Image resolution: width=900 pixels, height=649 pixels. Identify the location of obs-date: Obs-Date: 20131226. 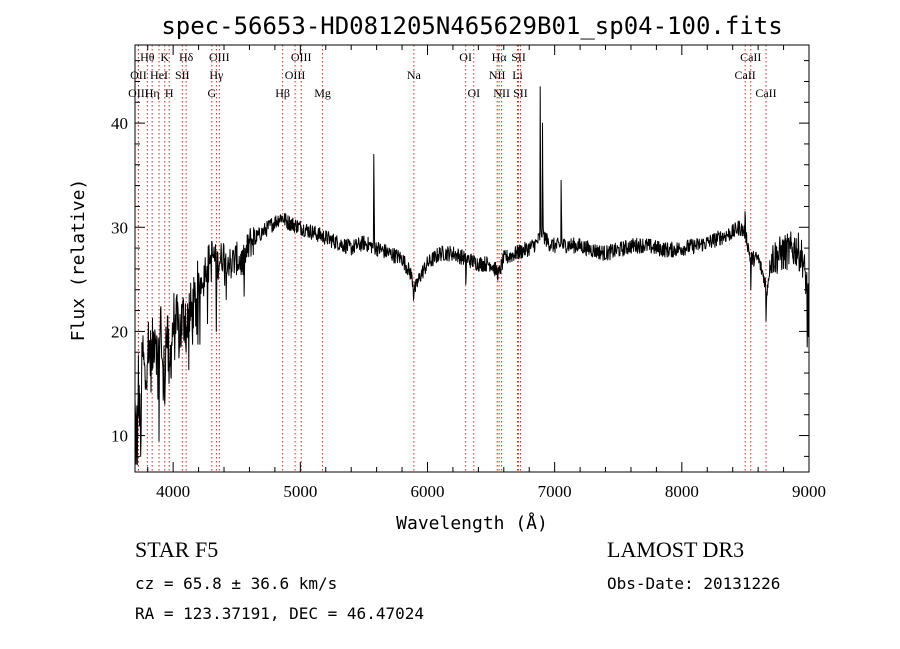
(694, 583).